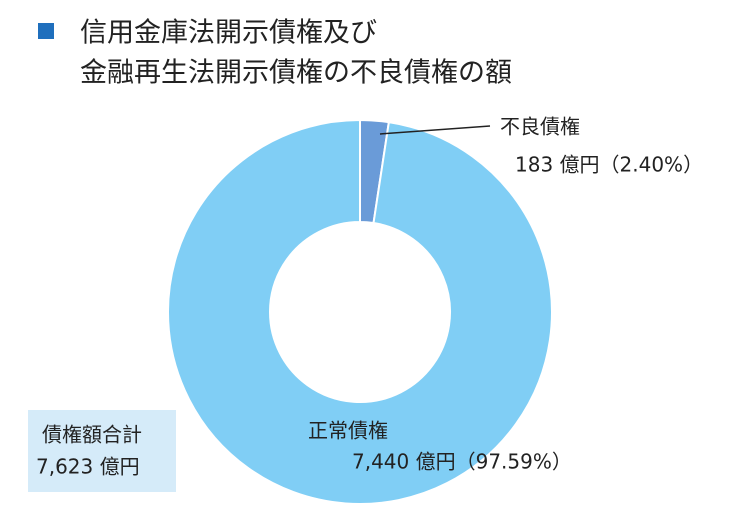 This screenshot has height=520, width=750. Describe the element at coordinates (462, 462) in the screenshot. I see `value-label: 7,440 億円（97.59%）` at that location.